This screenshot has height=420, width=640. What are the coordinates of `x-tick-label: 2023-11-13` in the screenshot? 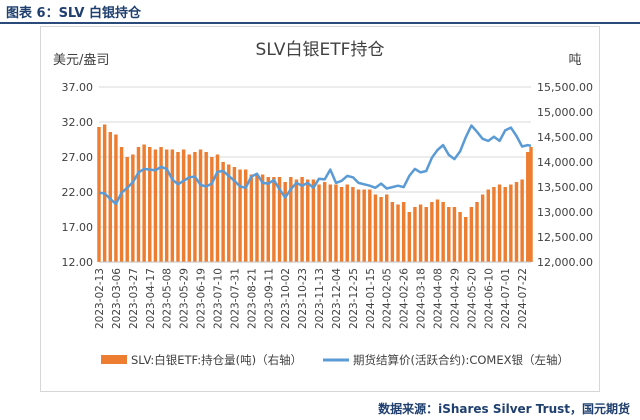 It's located at (320, 298).